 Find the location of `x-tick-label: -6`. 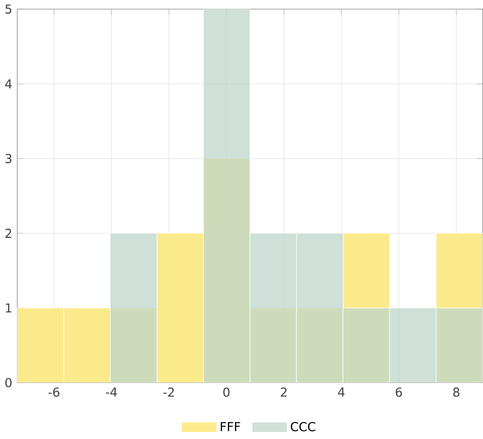

x-tick-label: -6 is located at coordinates (54, 392).